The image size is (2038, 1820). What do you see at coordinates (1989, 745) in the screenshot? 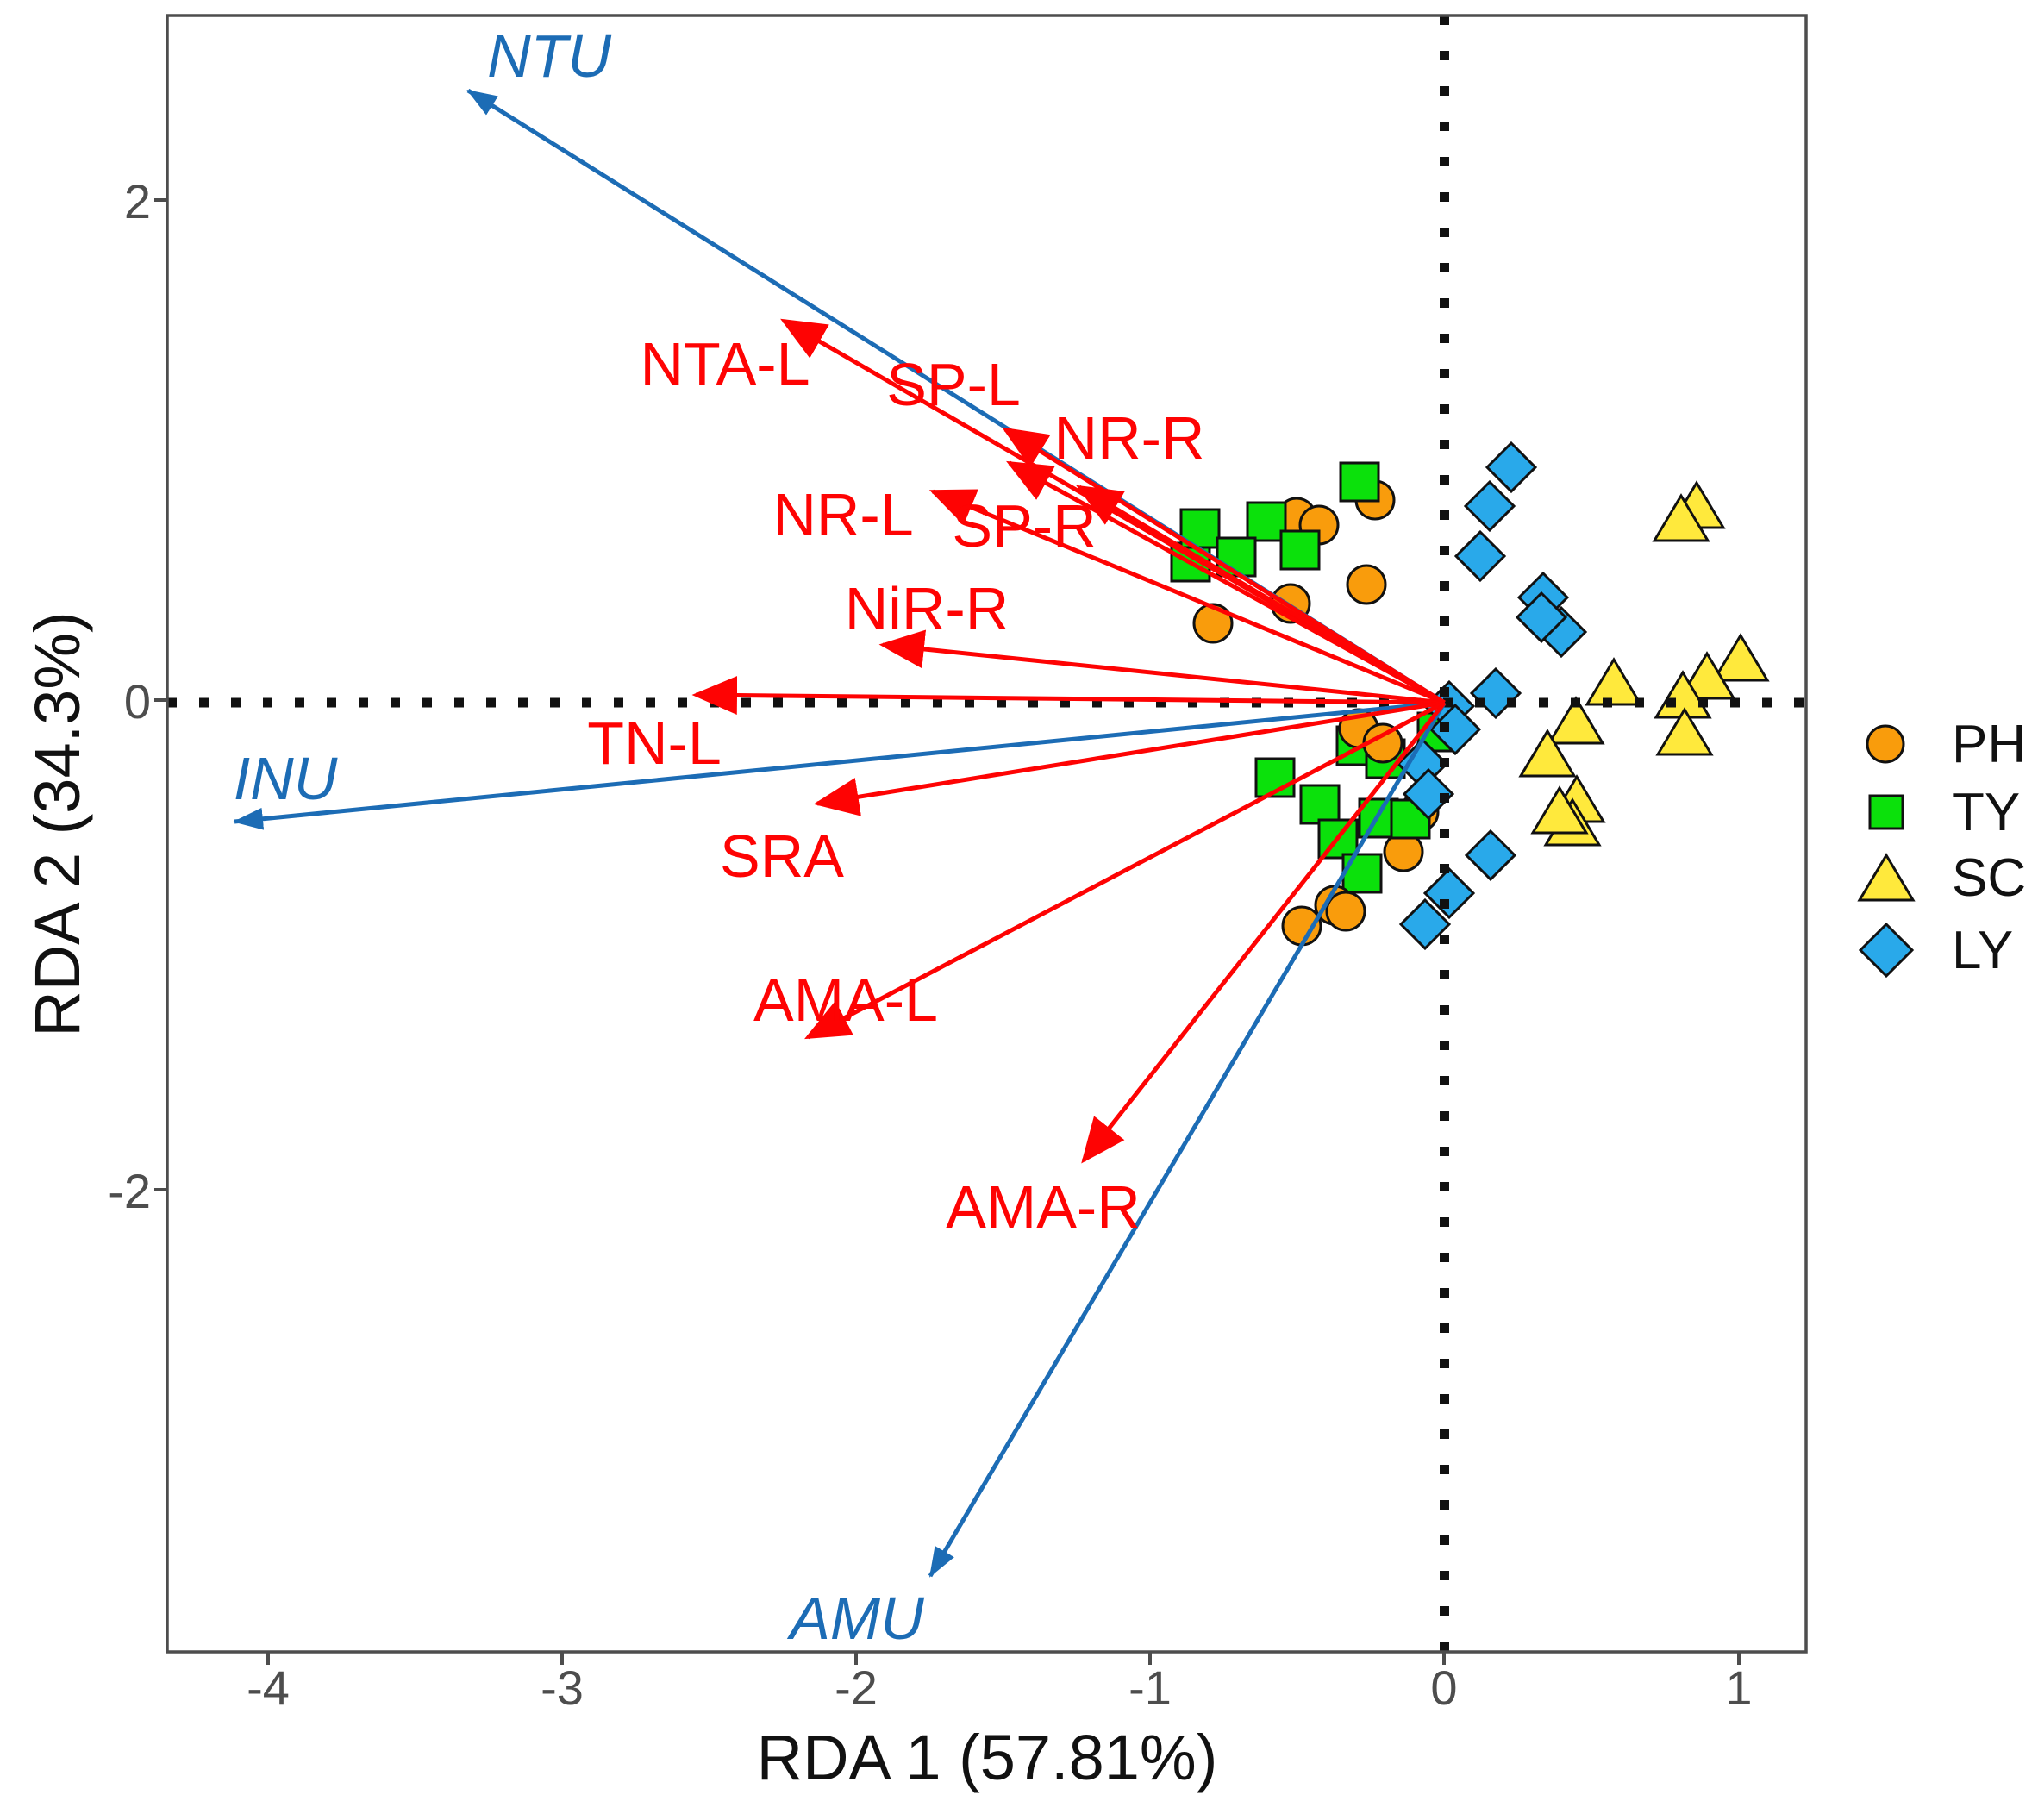
I see `svg-text: PH` at bounding box center [1989, 745].